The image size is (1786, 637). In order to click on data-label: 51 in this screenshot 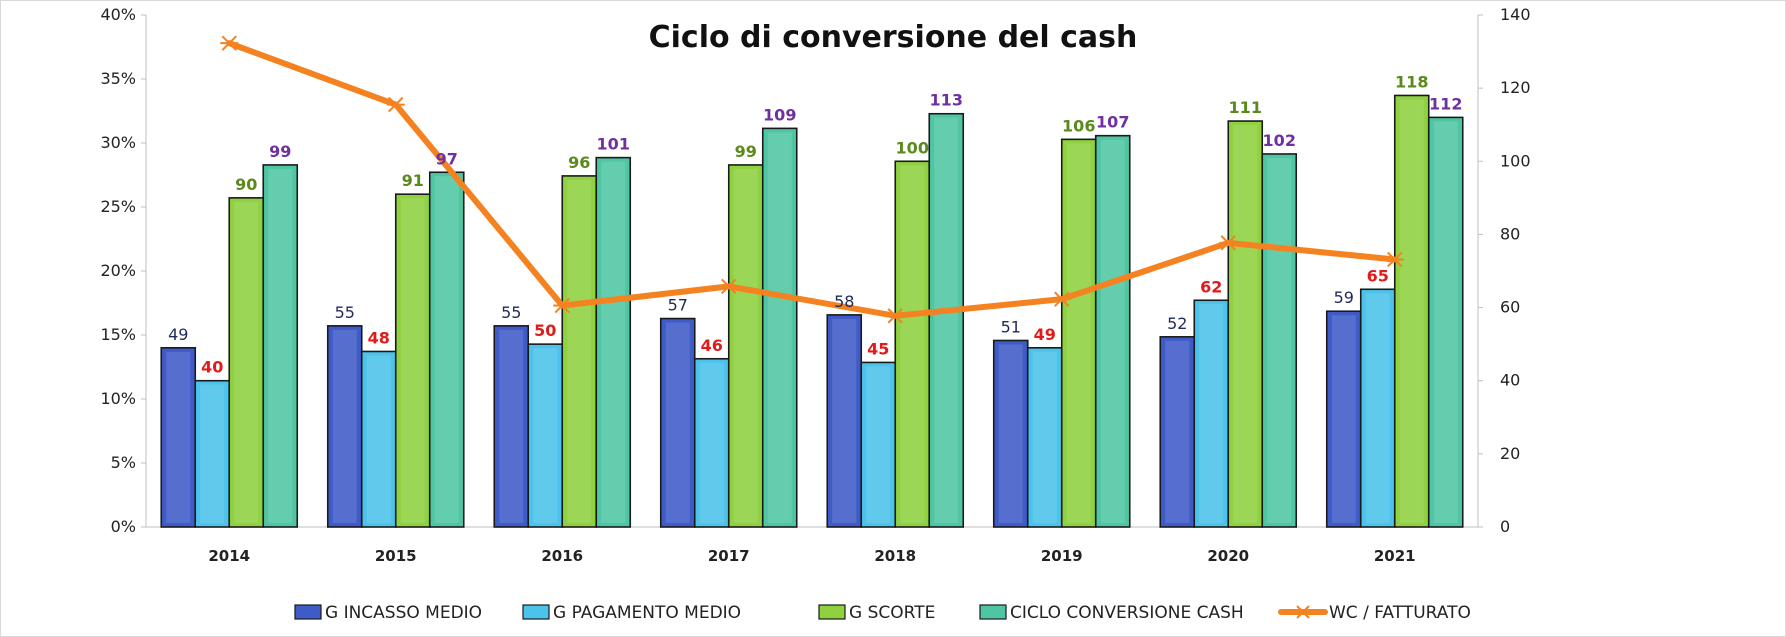, I will do `click(1011, 326)`.